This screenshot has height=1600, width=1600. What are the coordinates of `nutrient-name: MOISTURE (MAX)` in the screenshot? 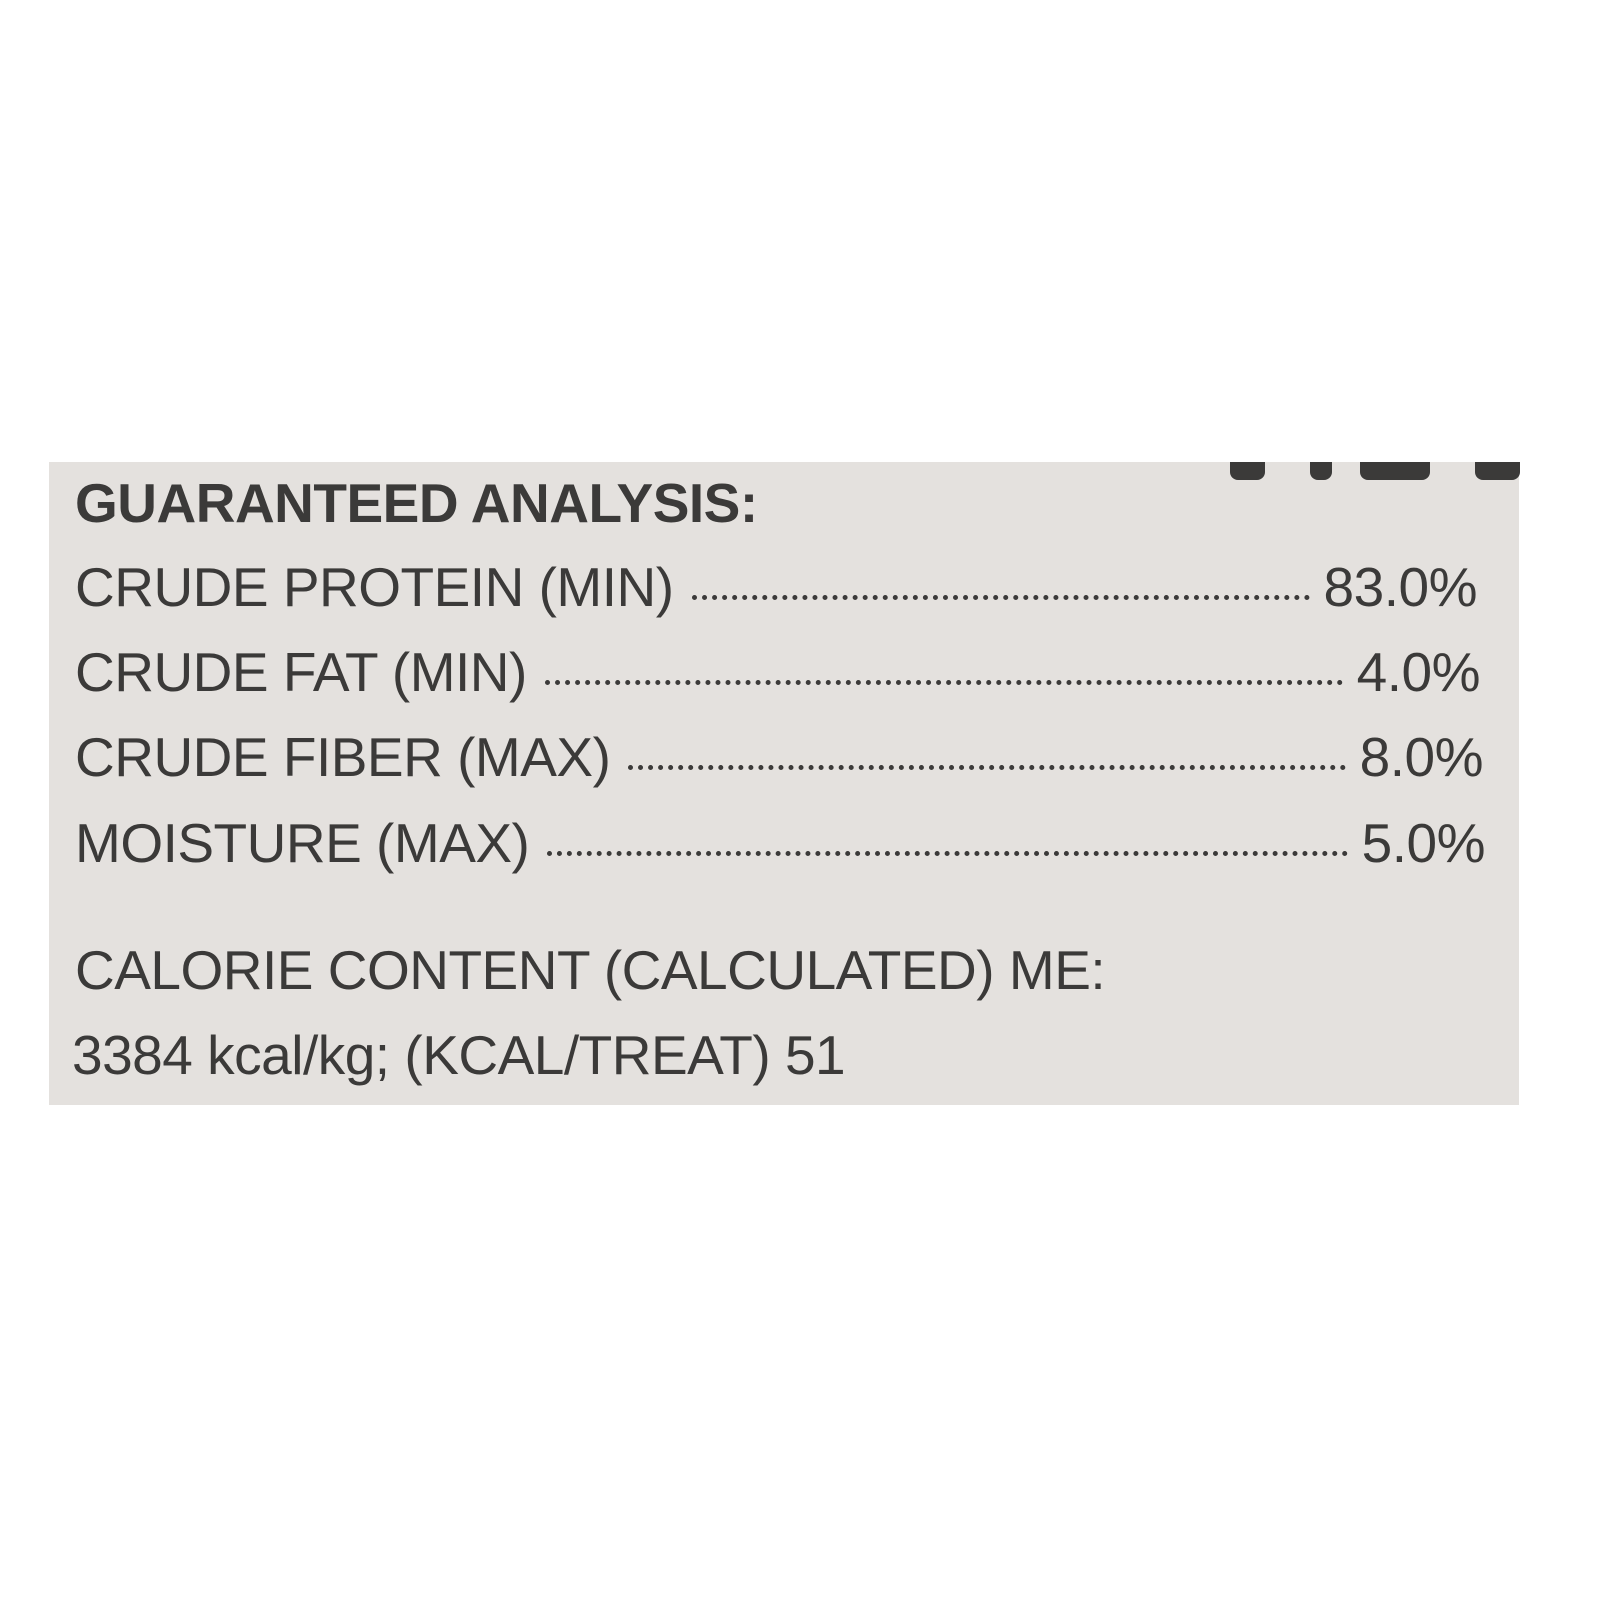 It's located at (302, 843).